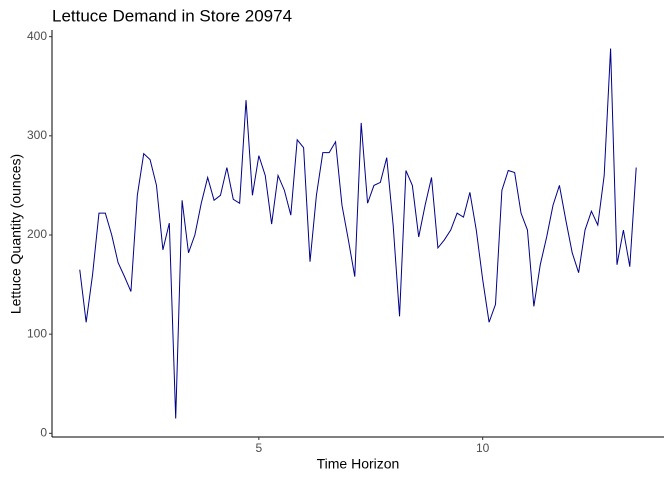 The width and height of the screenshot is (672, 480). Describe the element at coordinates (37, 333) in the screenshot. I see `y-tick-label: 100` at that location.